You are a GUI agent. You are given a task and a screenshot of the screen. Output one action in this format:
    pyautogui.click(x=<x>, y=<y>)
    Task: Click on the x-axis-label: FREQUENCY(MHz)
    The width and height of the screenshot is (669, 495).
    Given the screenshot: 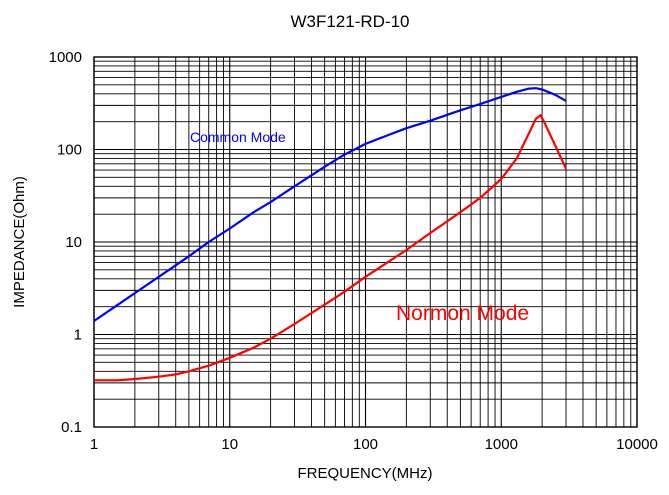 What is the action you would take?
    pyautogui.click(x=365, y=473)
    